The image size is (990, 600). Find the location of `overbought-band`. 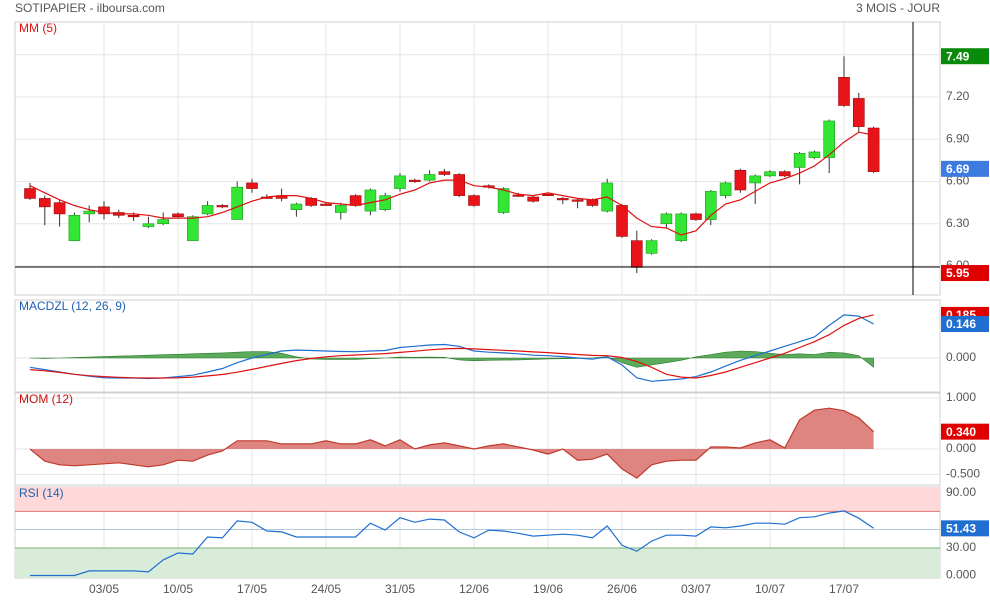

overbought-band is located at coordinates (477, 499).